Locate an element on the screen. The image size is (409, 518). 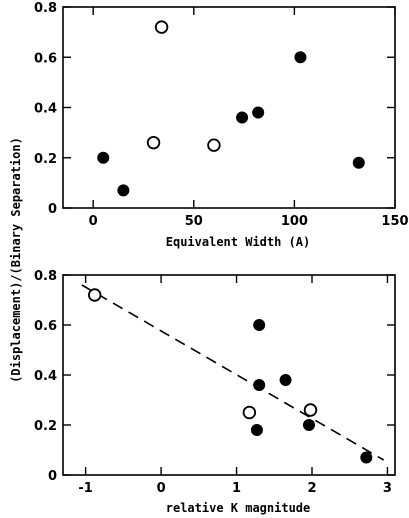
top-y-tick-label: 0.8 is located at coordinates (45, 8).